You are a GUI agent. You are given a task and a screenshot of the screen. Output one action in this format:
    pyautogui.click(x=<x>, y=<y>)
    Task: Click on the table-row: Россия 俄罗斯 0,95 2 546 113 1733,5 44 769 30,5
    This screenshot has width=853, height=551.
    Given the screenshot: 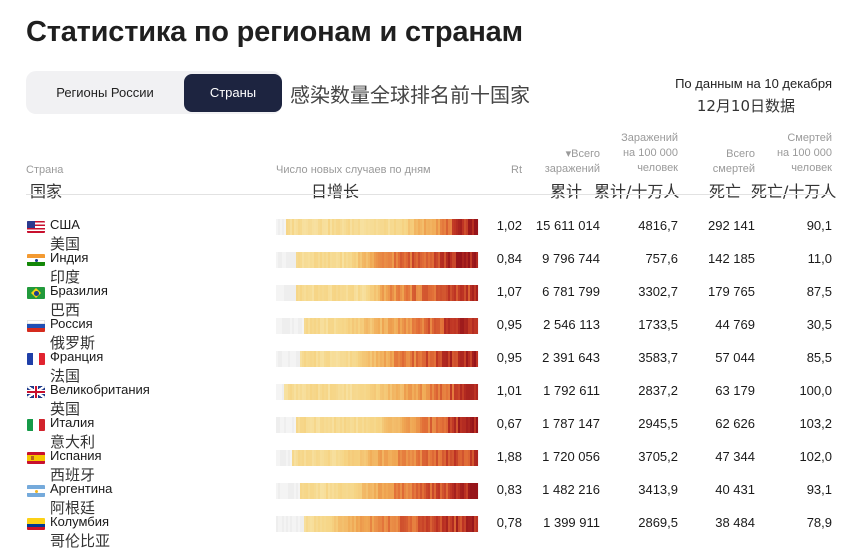 What is the action you would take?
    pyautogui.click(x=426, y=334)
    